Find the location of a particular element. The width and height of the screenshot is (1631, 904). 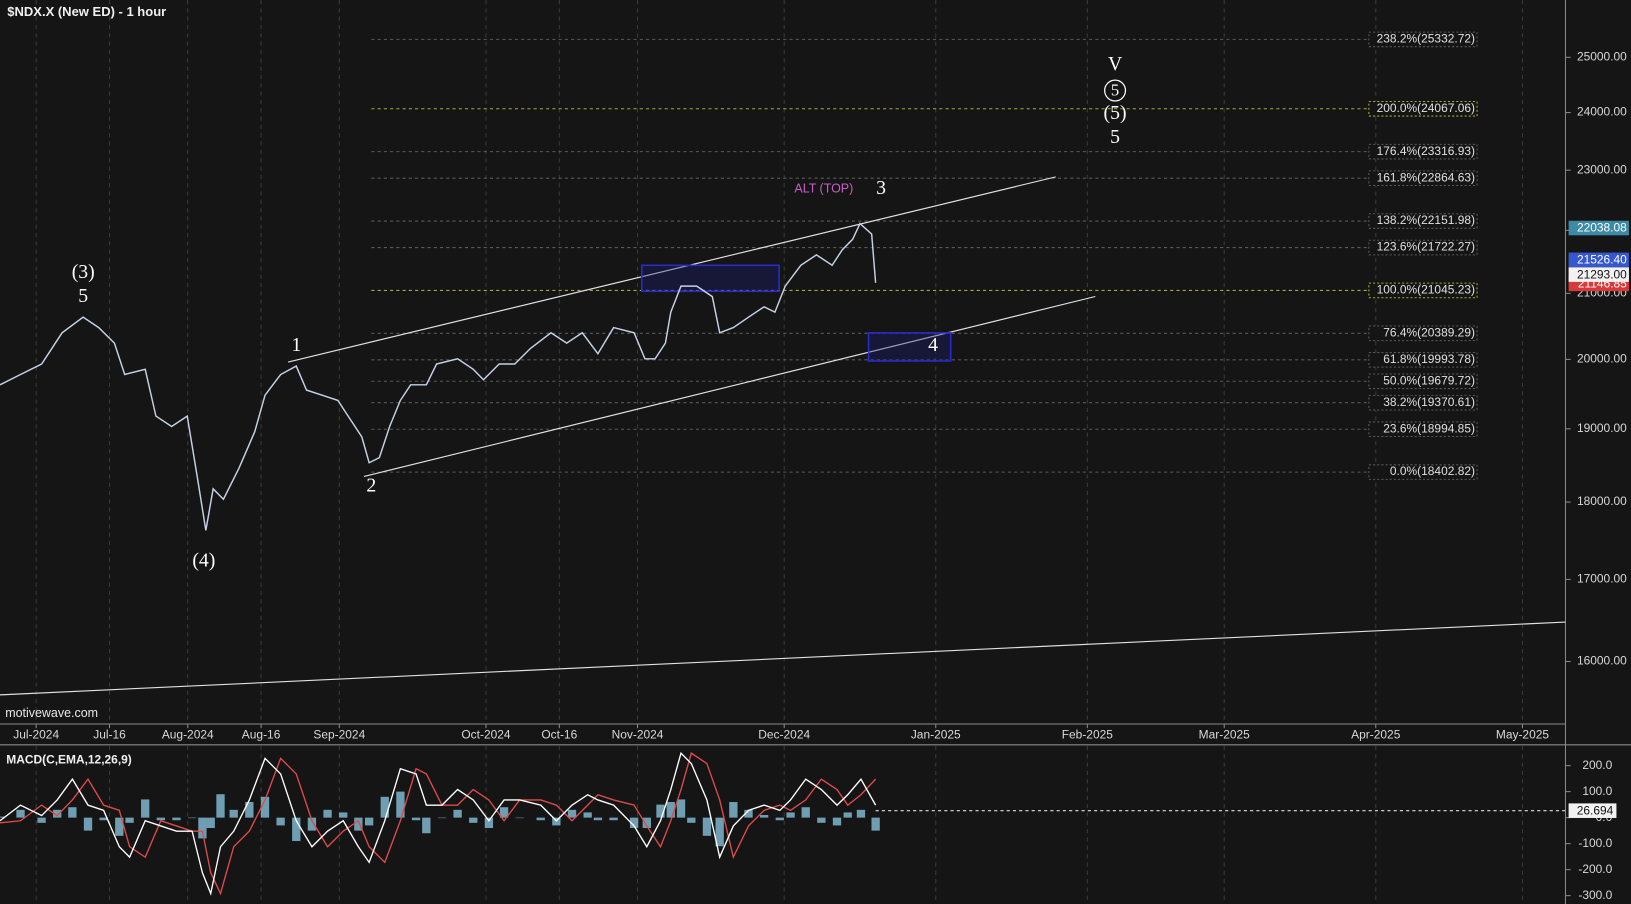

x-tick-label: Jan-2025 is located at coordinates (936, 735).